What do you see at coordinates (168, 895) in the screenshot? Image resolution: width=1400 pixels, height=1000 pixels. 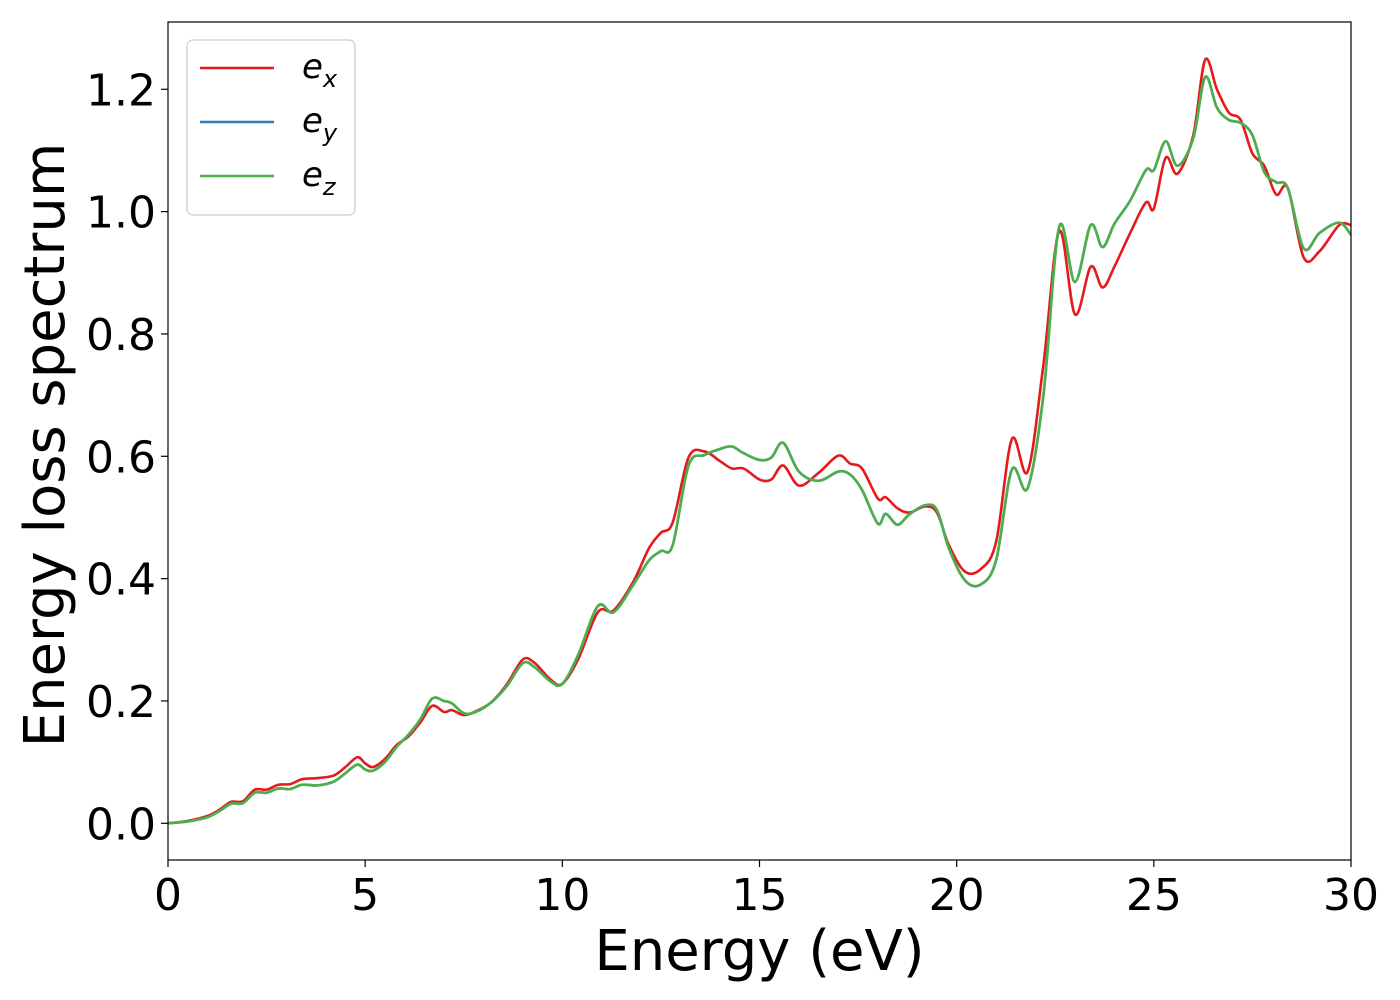 I see `x-tick-label: 0` at bounding box center [168, 895].